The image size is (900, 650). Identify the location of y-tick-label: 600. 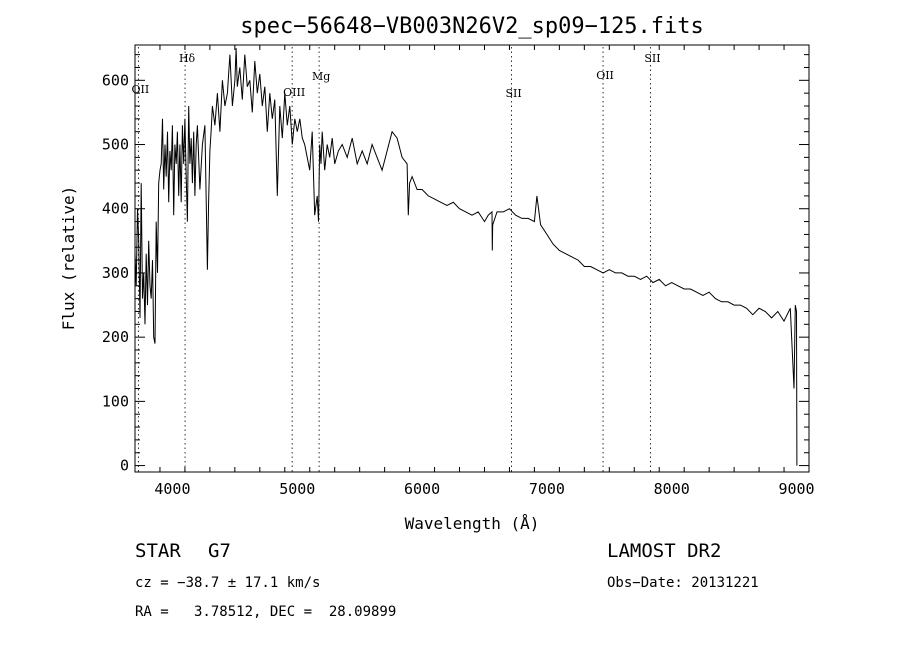
(115, 80).